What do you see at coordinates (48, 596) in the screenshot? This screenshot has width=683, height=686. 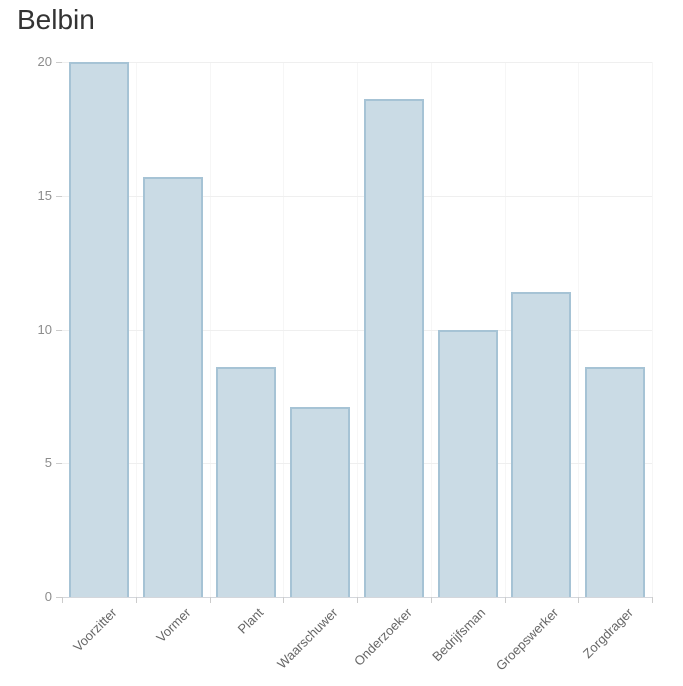 I see `y-axis-label-0: 0` at bounding box center [48, 596].